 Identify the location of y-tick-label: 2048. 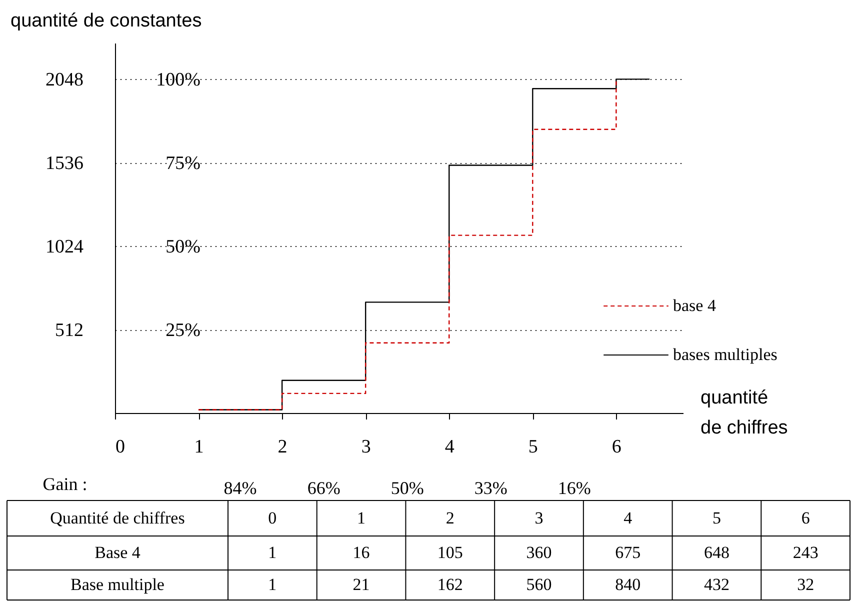
(65, 80).